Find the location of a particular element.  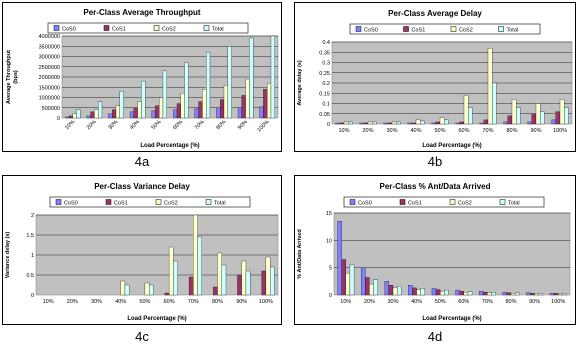

chart-4b-x-tick-label: 80% is located at coordinates (511, 131).